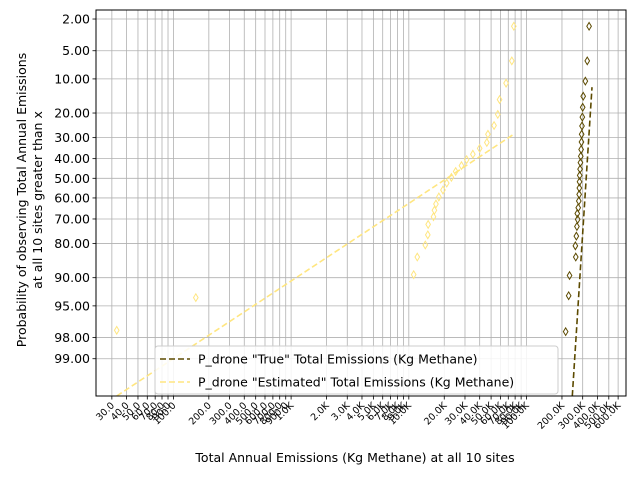  Describe the element at coordinates (37, 200) in the screenshot. I see `y-axis-label-line-2: at all 10 sites greater than x` at that location.